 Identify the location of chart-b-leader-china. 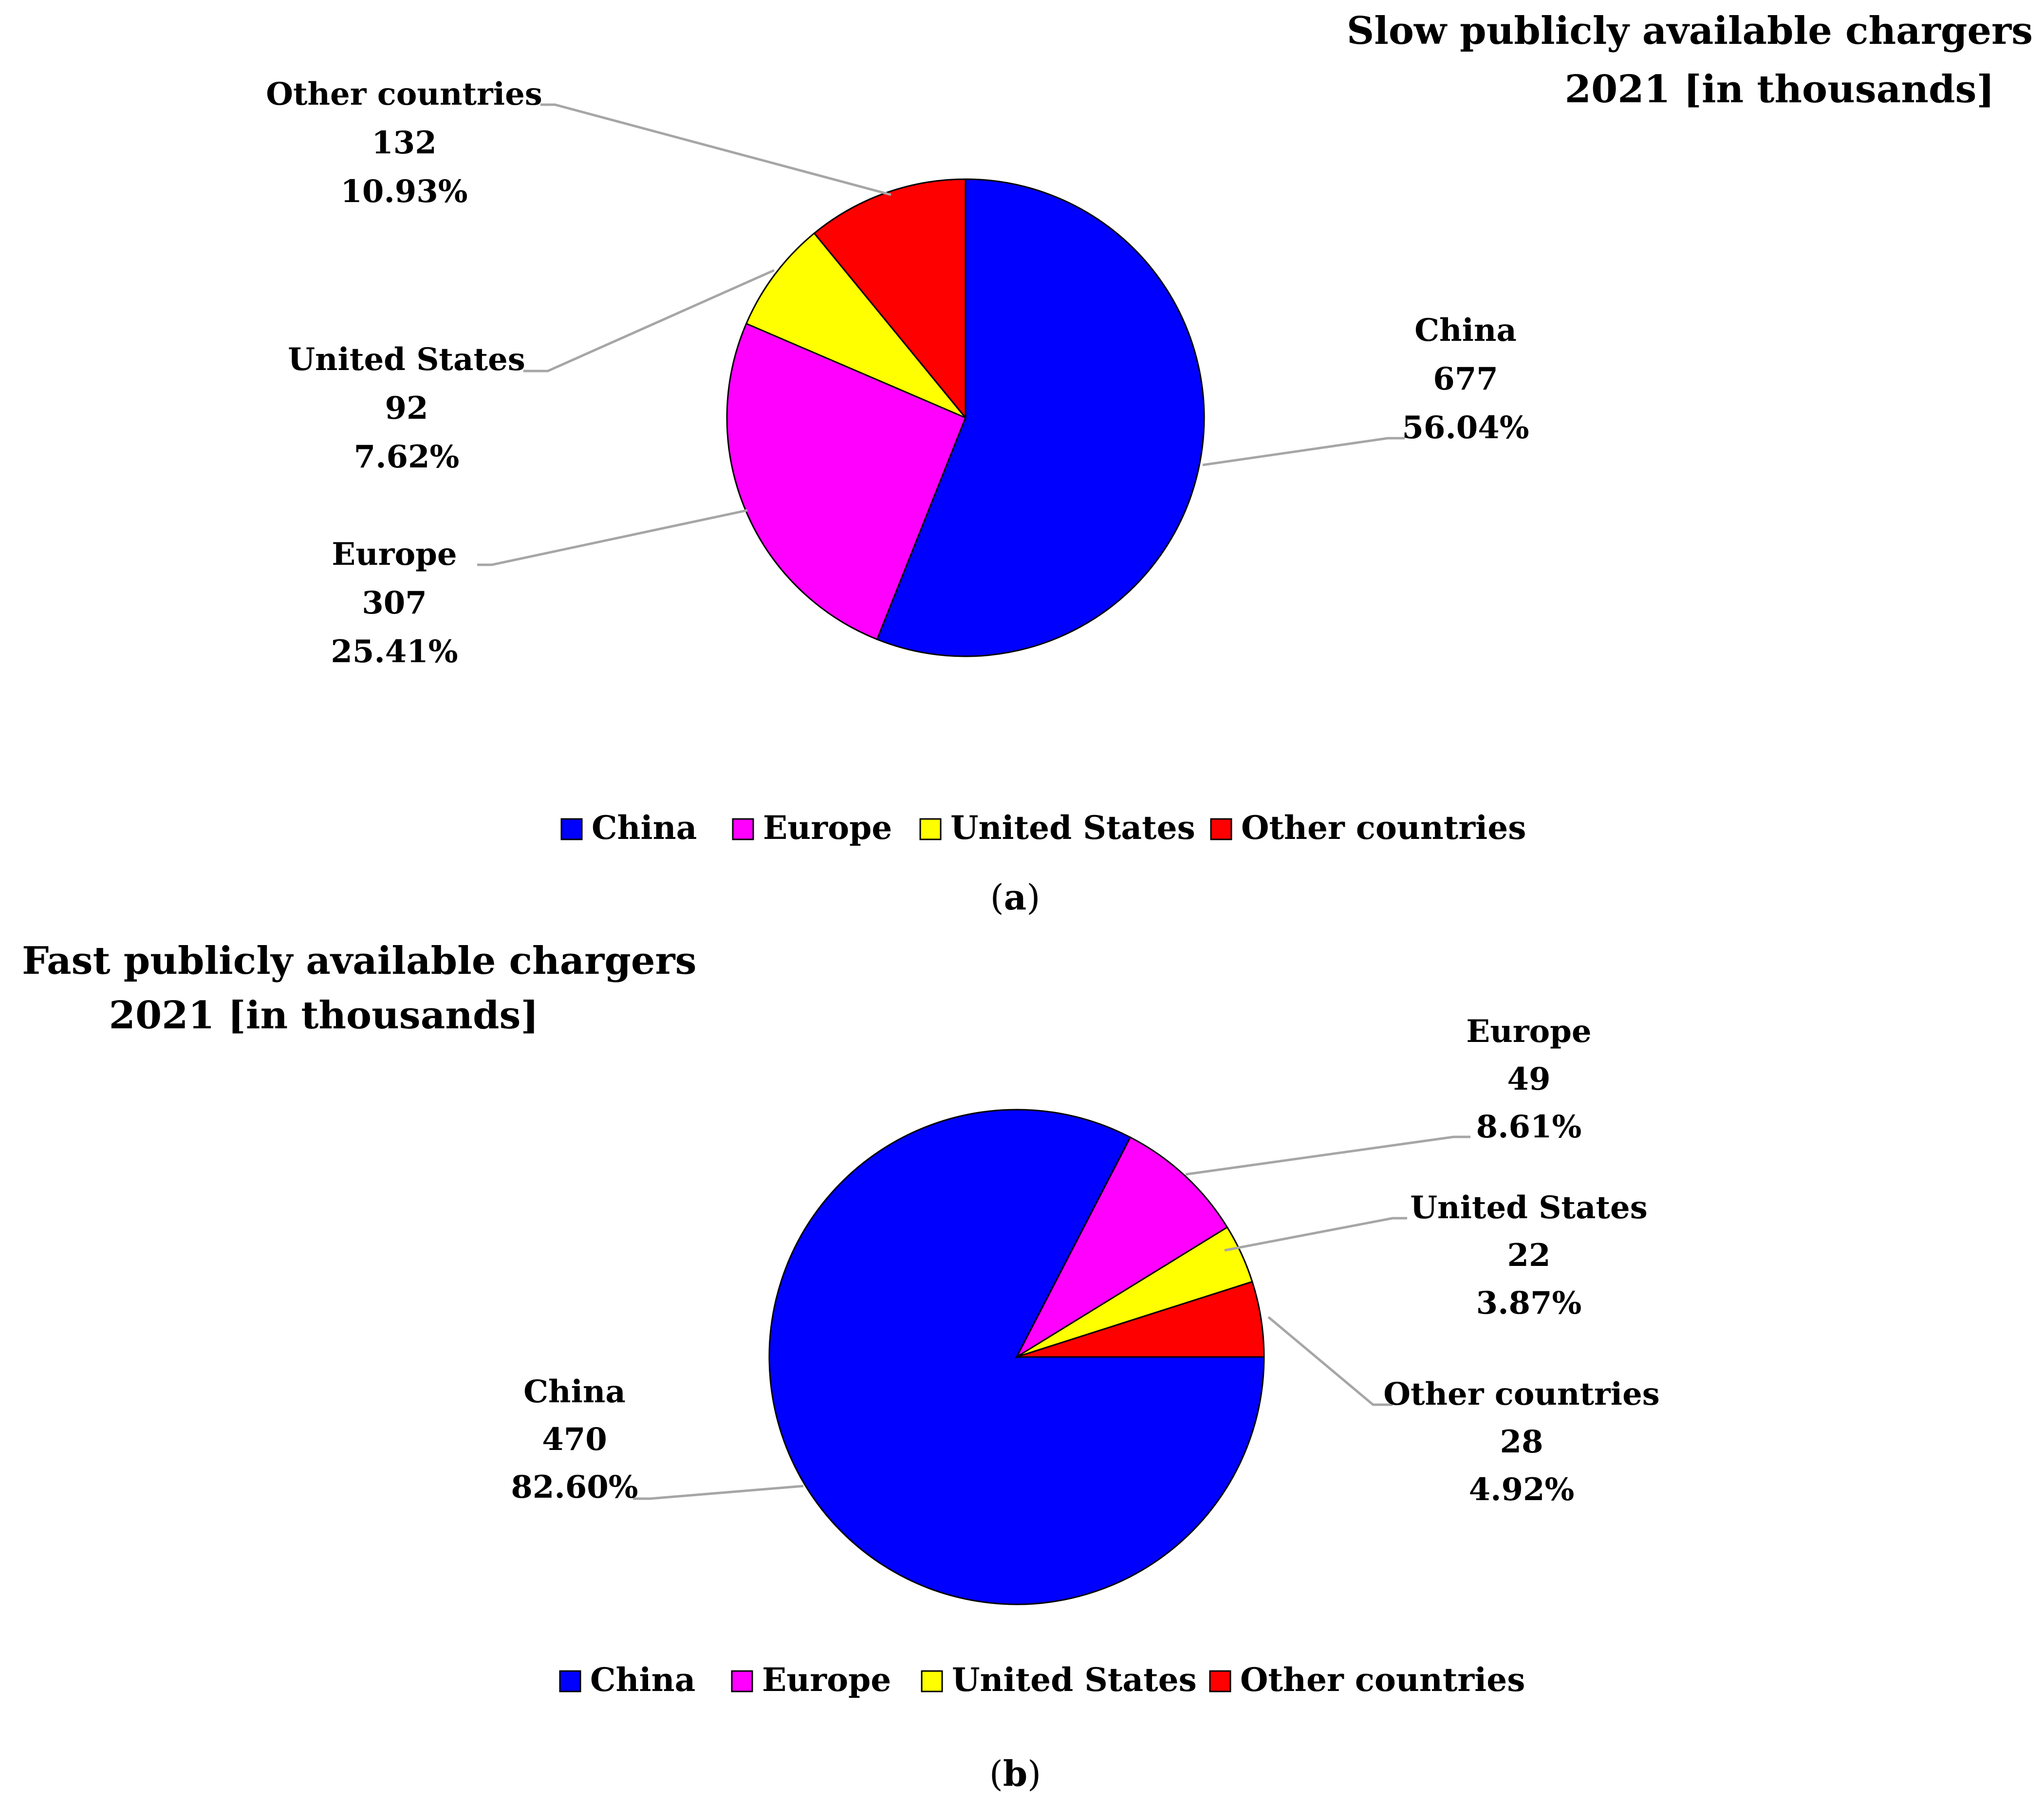
(718, 1492).